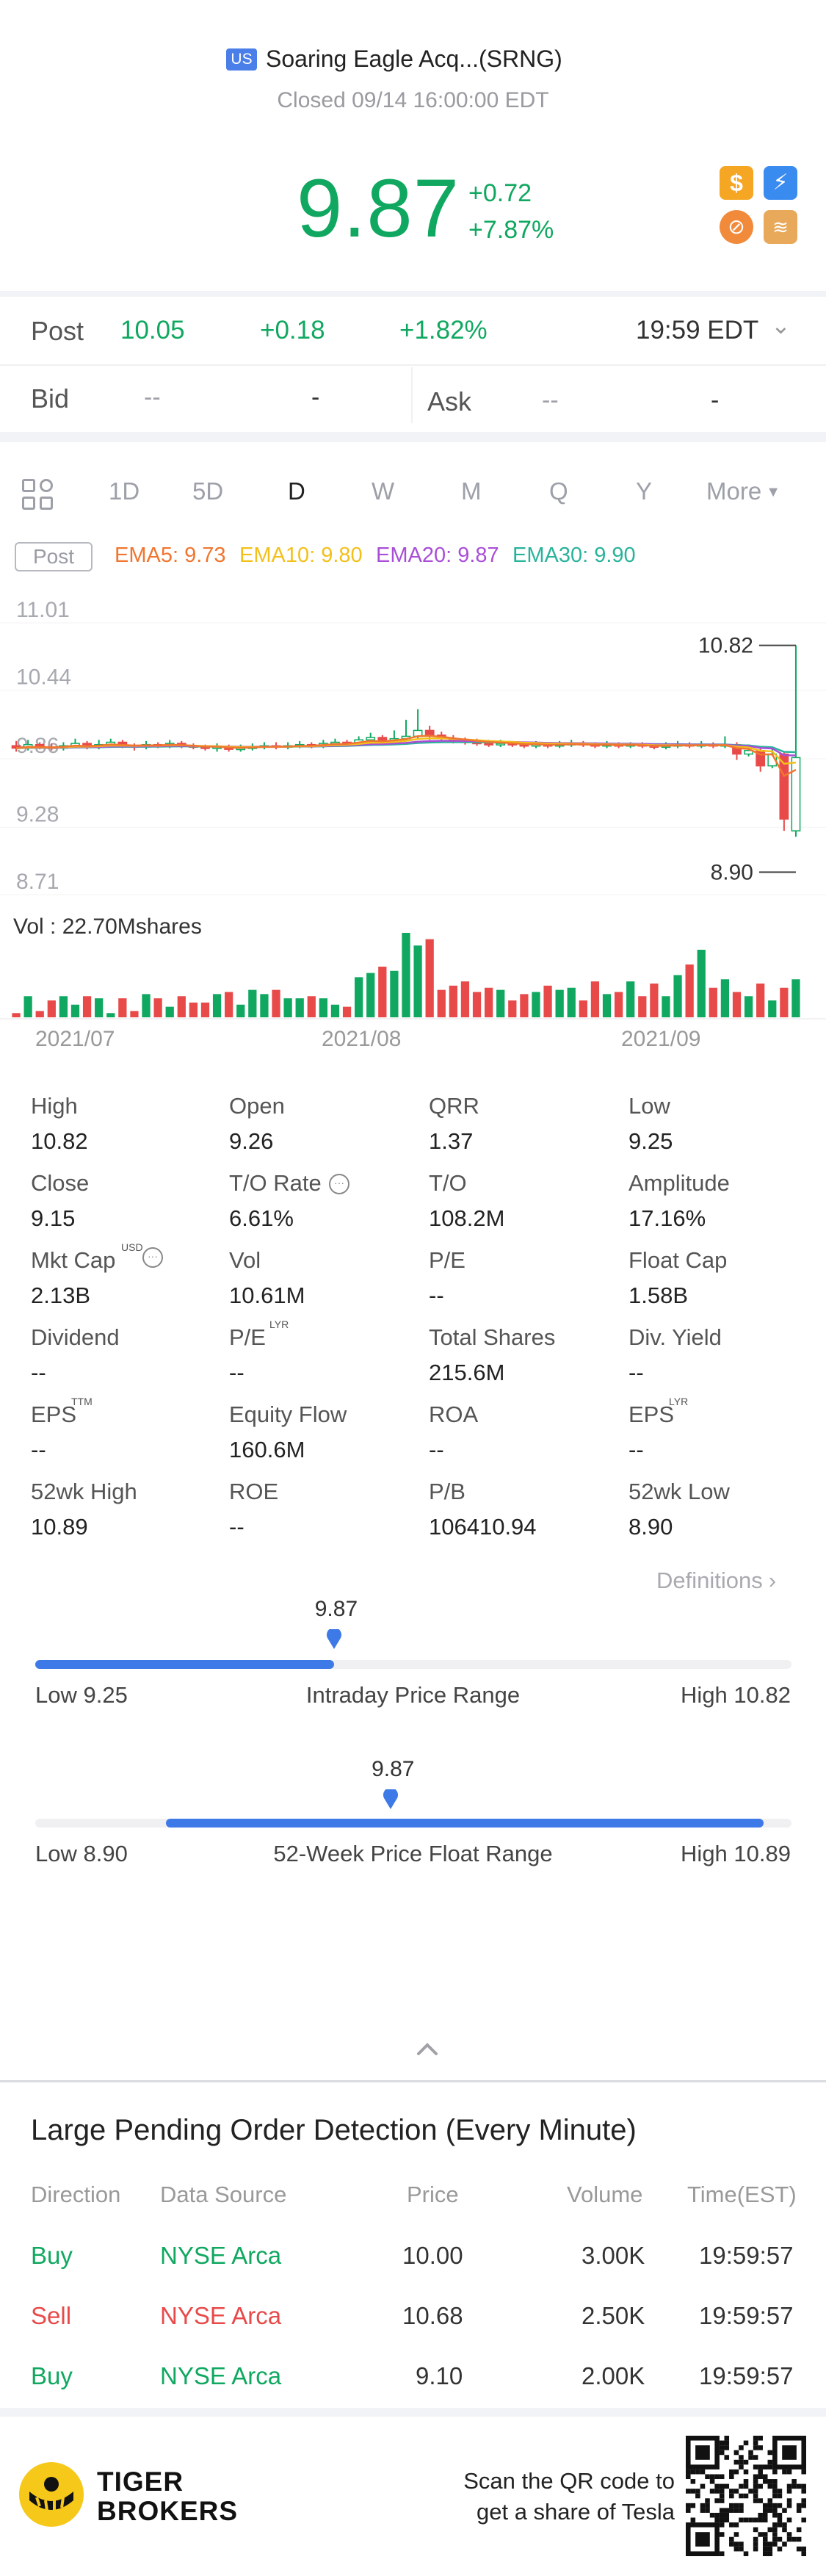  I want to click on tab-y: Y, so click(644, 491).